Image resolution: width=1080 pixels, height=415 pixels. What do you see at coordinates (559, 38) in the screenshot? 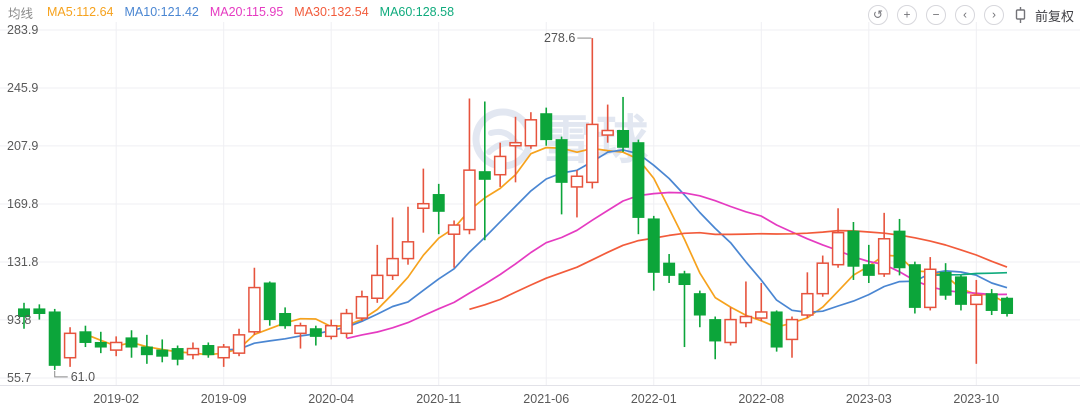
I see `annotation-high: 278.6` at bounding box center [559, 38].